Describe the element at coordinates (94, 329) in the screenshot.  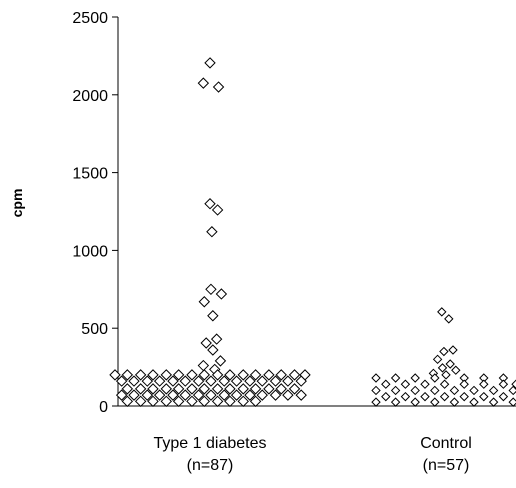
I see `y-tick-label: 500` at that location.